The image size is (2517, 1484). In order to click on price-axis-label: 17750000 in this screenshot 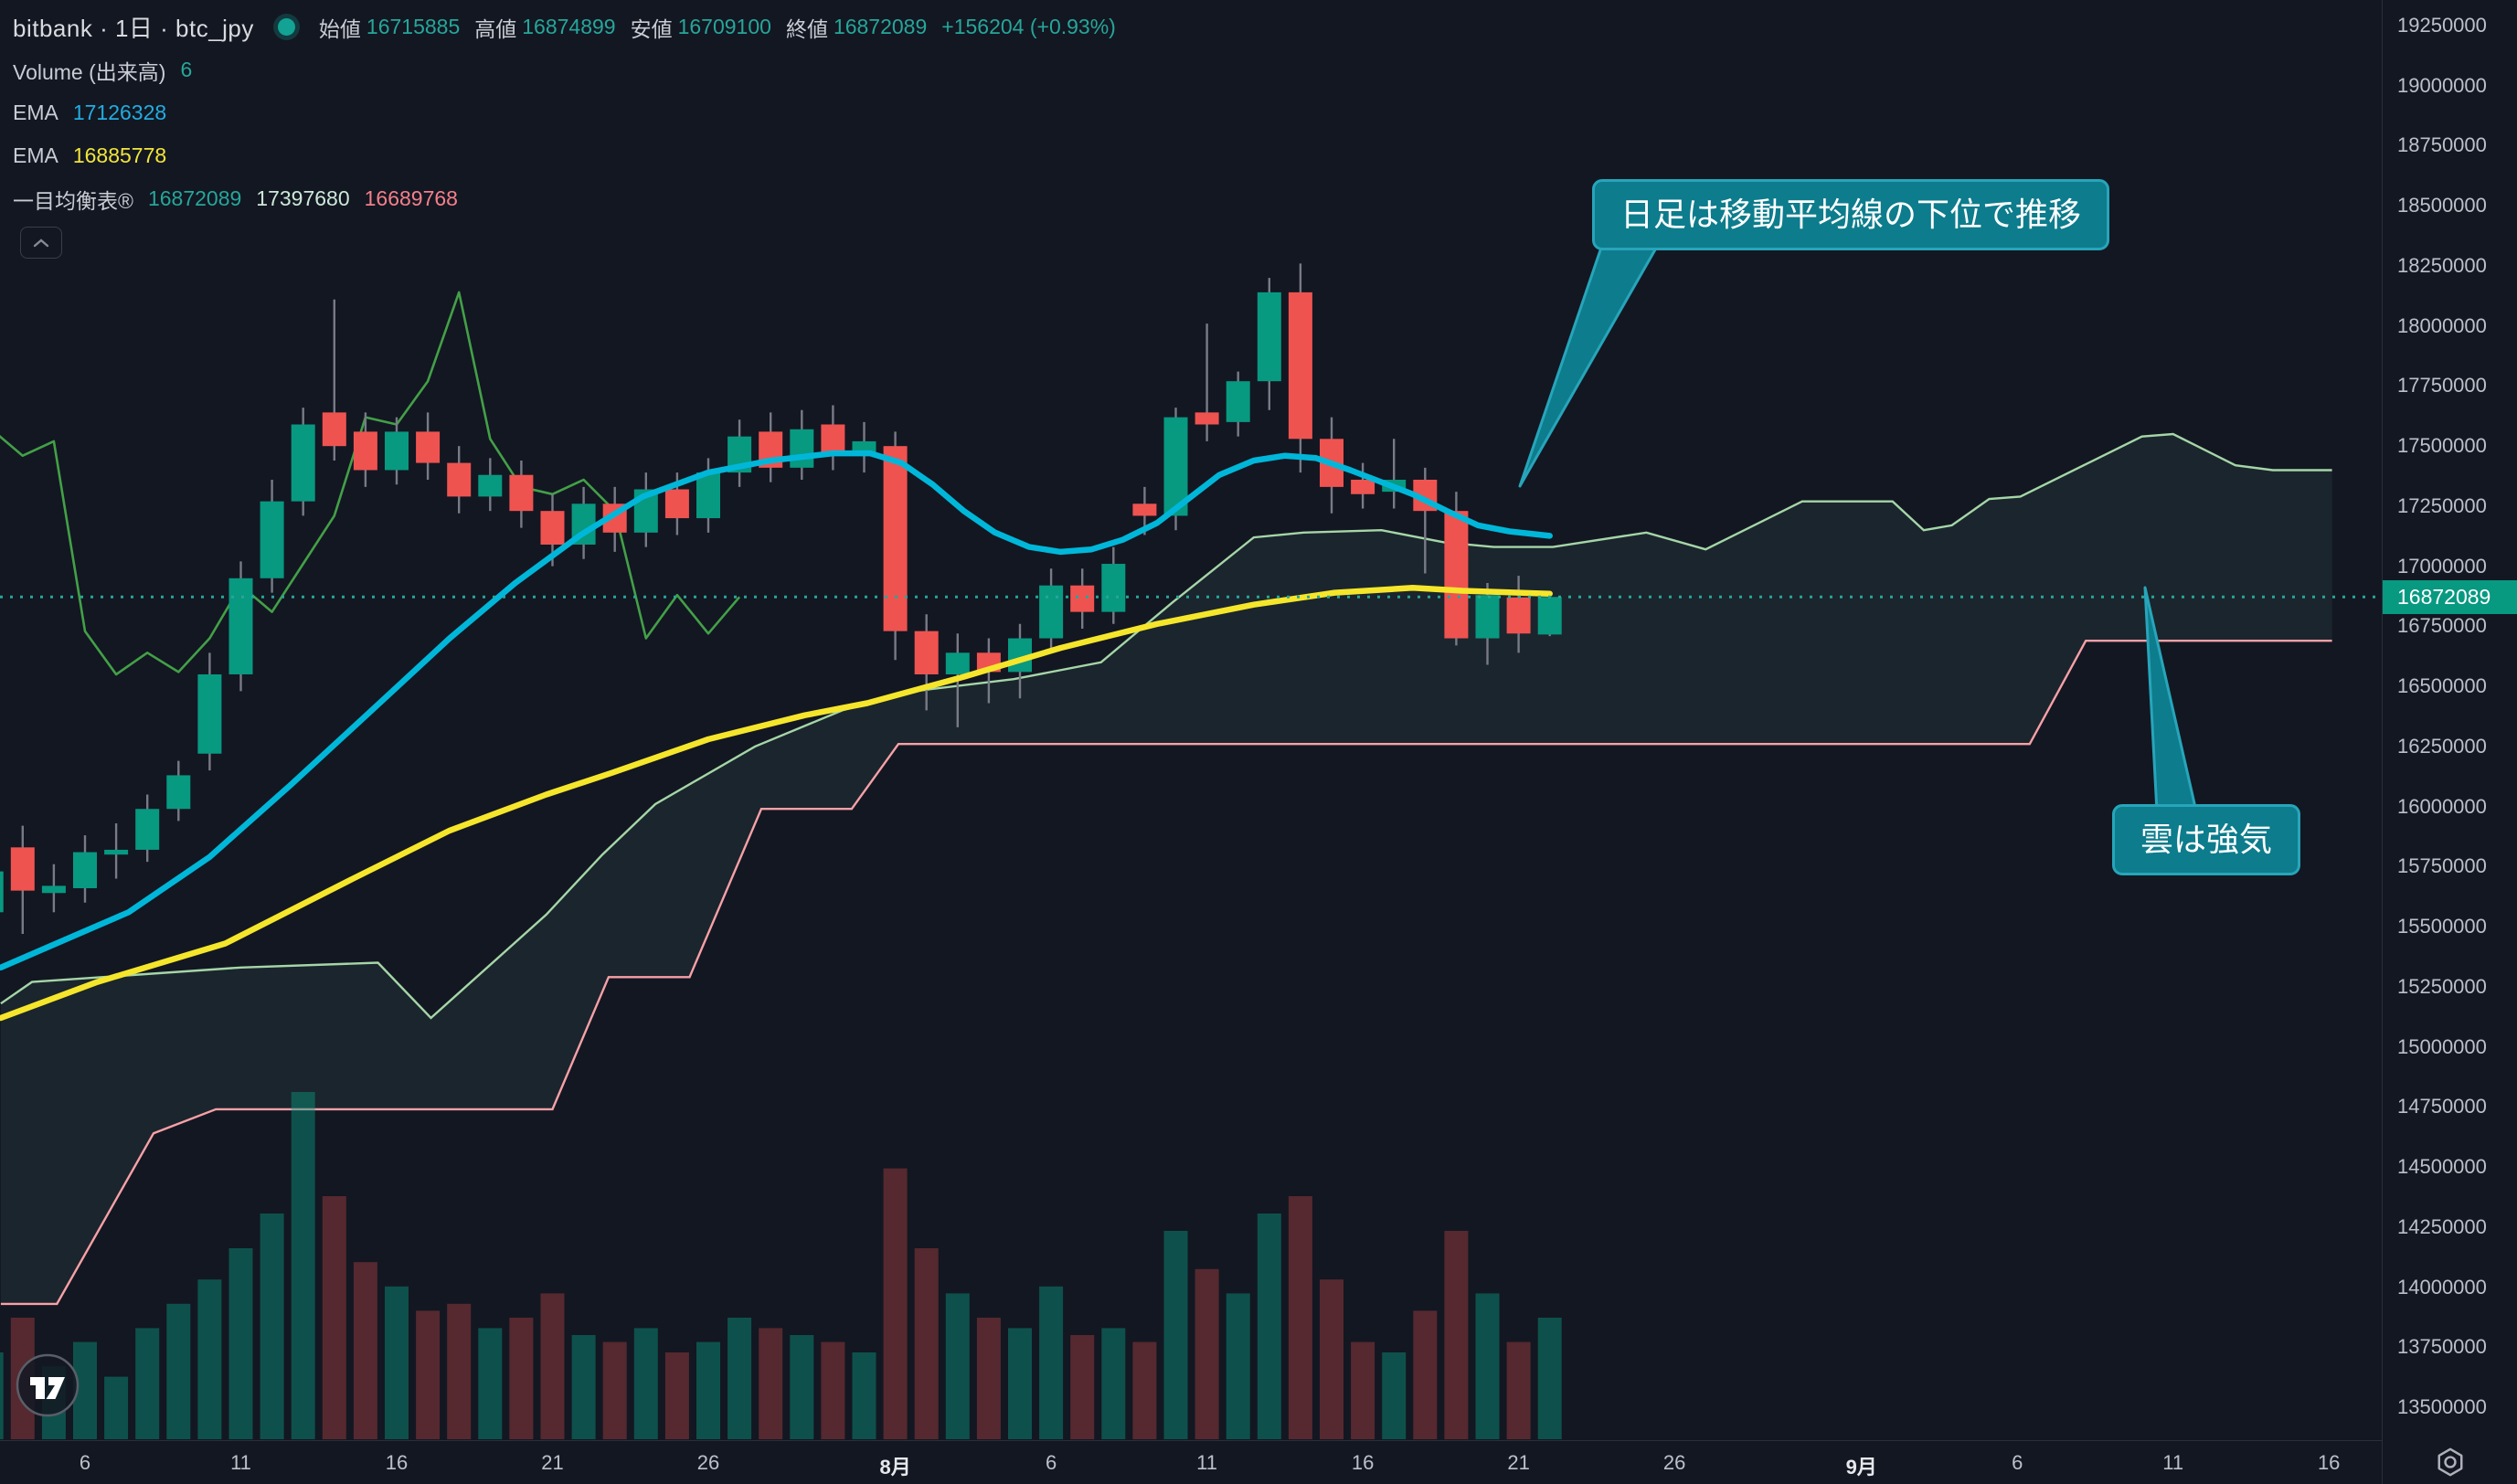, I will do `click(2442, 386)`.